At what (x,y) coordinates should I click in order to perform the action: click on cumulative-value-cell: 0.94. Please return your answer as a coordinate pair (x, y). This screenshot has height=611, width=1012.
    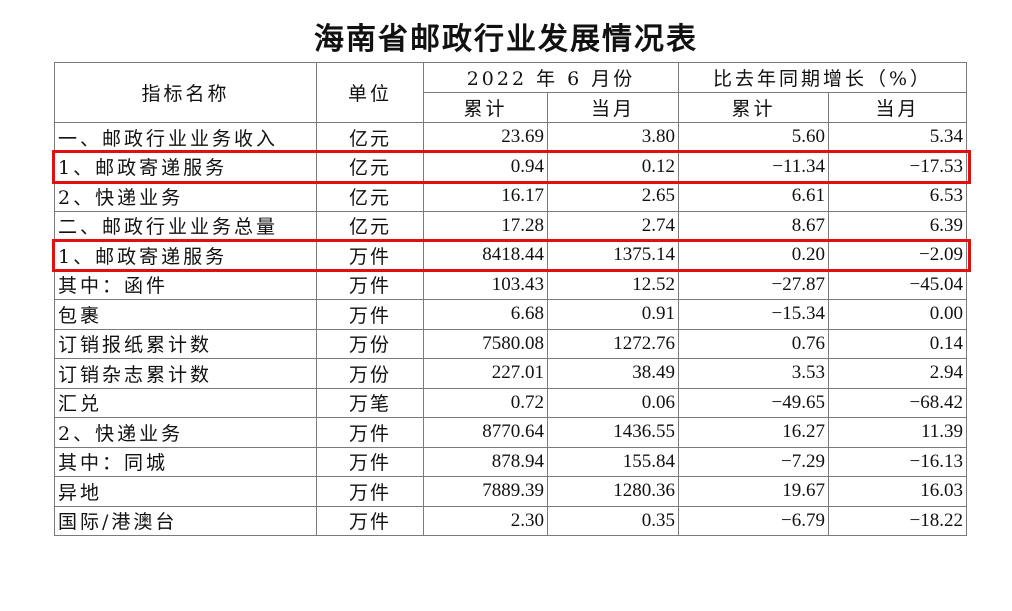
    Looking at the image, I should click on (485, 166).